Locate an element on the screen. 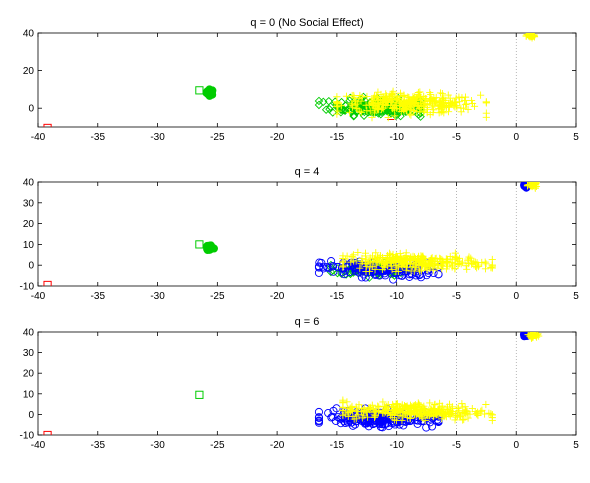 The image size is (590, 483). chart-title: q = 0 (No Social Effect) is located at coordinates (306, 23).